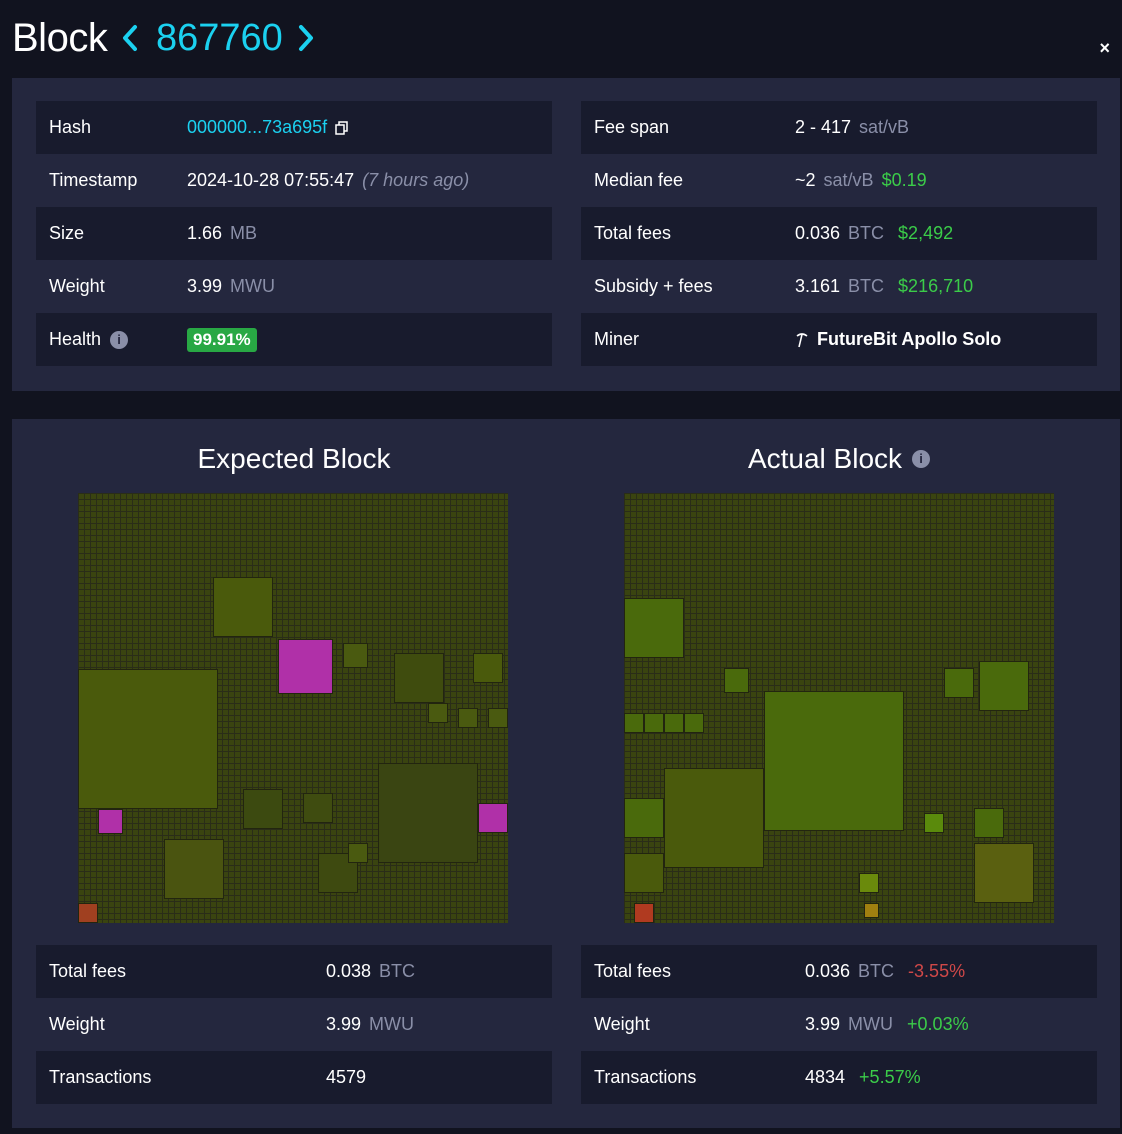  I want to click on actual-total-fees-row: Total fees 0.036 BTC -3.55%, so click(839, 971).